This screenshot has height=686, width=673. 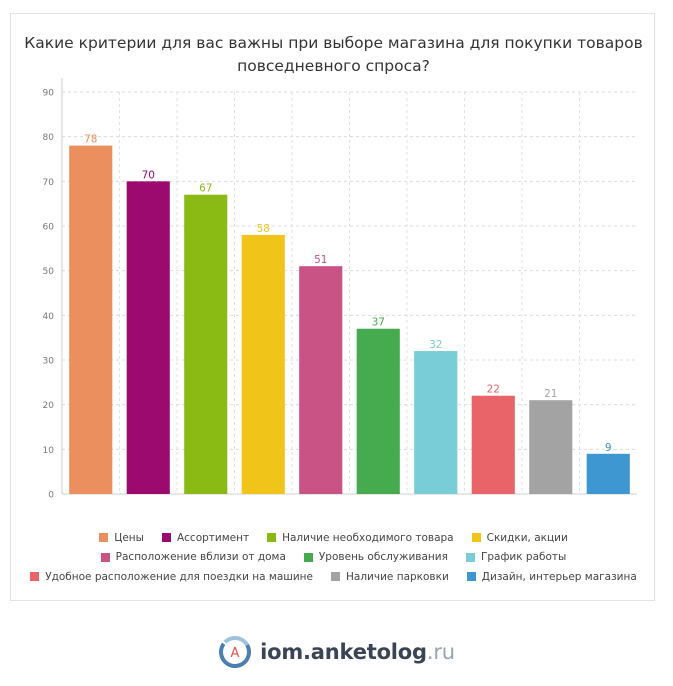 What do you see at coordinates (493, 390) in the screenshot?
I see `bar-value-label: 22` at bounding box center [493, 390].